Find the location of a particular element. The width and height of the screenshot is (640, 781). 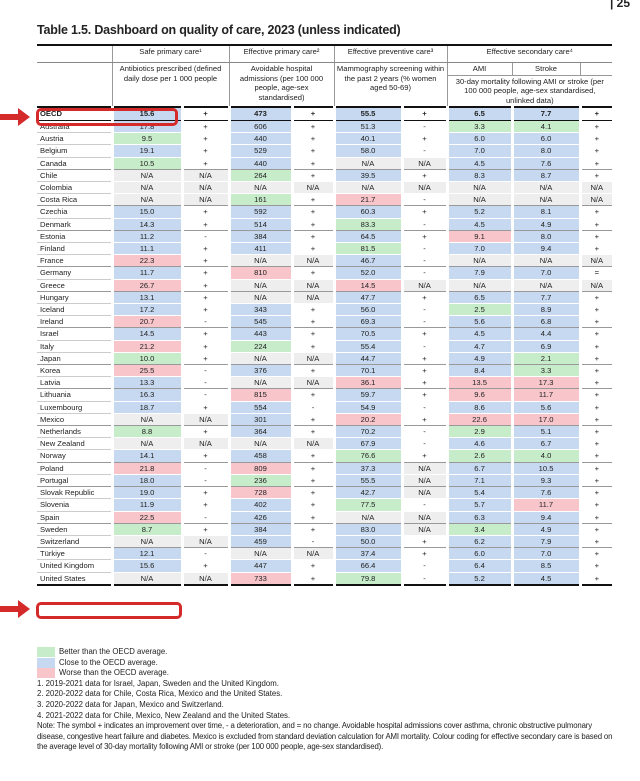

arrow-icon is located at coordinates (15, 117).